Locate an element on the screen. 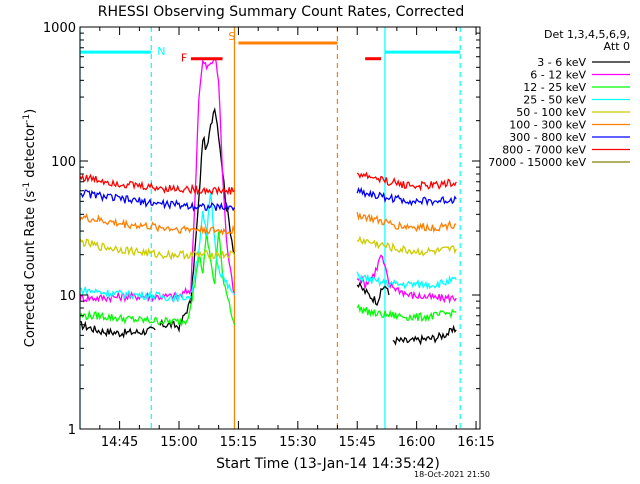 This screenshot has height=484, width=640. legend-label-12-25-kev: 12 - 25 keV is located at coordinates (554, 87).